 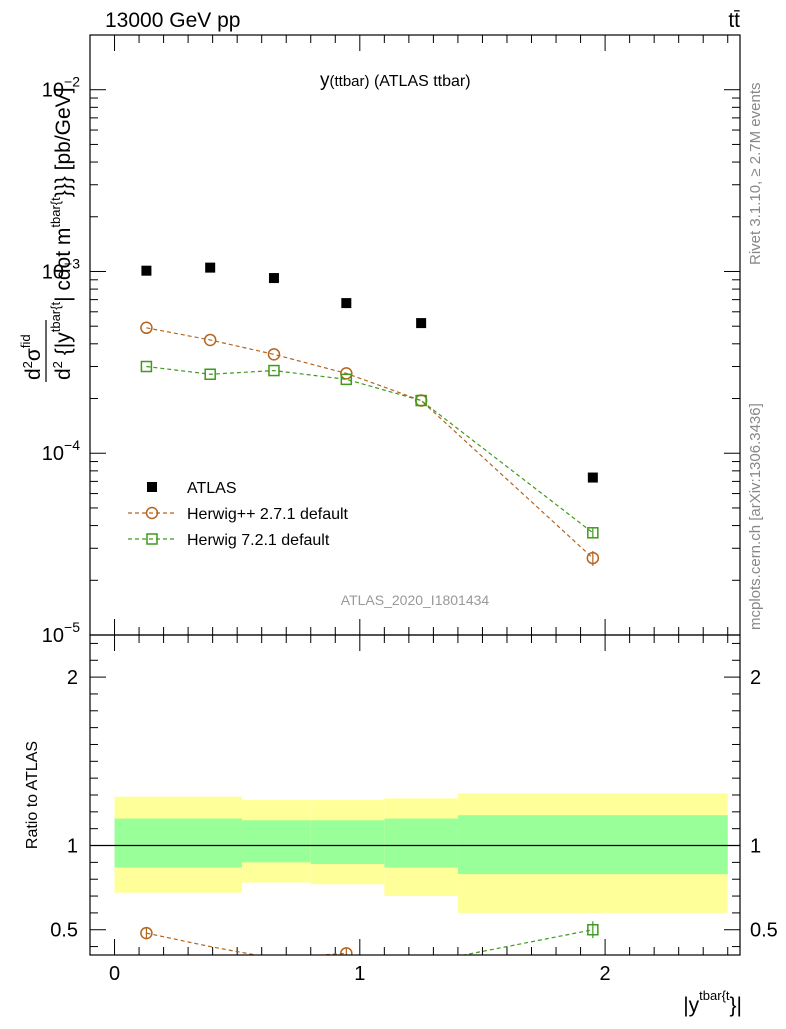 I want to click on plot-title-main: y, so click(x=325, y=80).